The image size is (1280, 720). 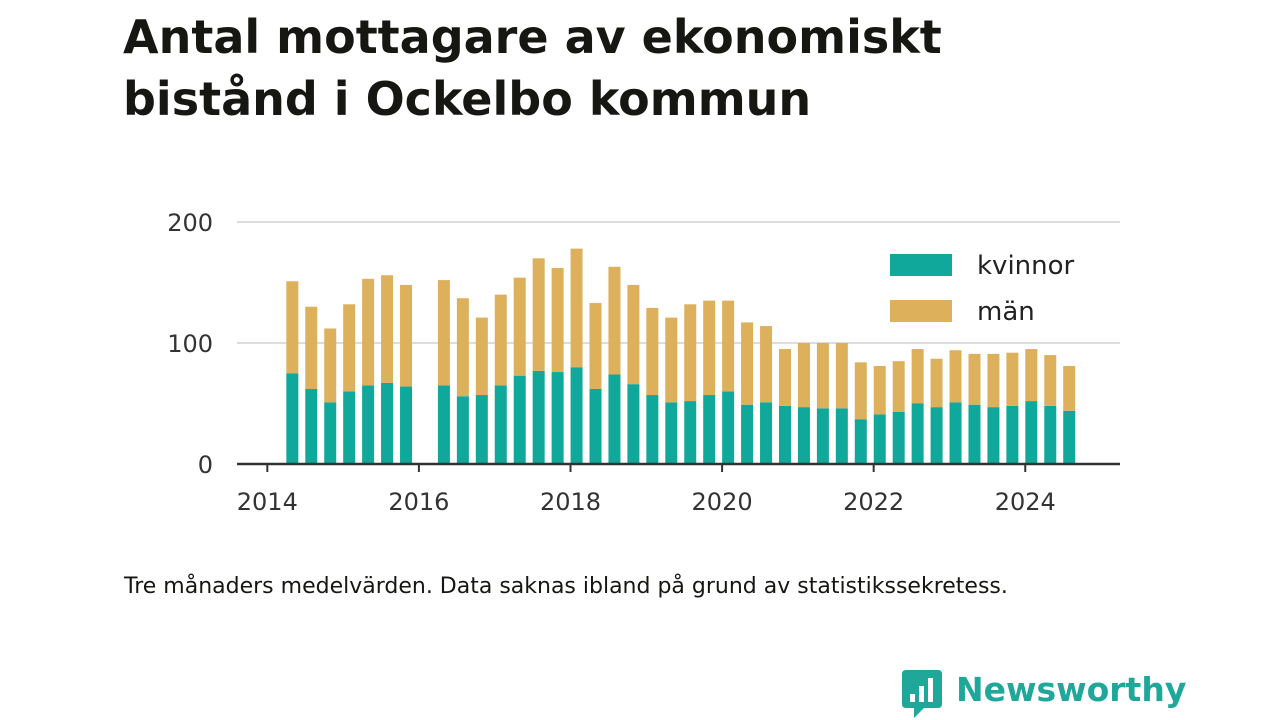 I want to click on legend-label-kvinnor: kvinnor, so click(x=1026, y=266).